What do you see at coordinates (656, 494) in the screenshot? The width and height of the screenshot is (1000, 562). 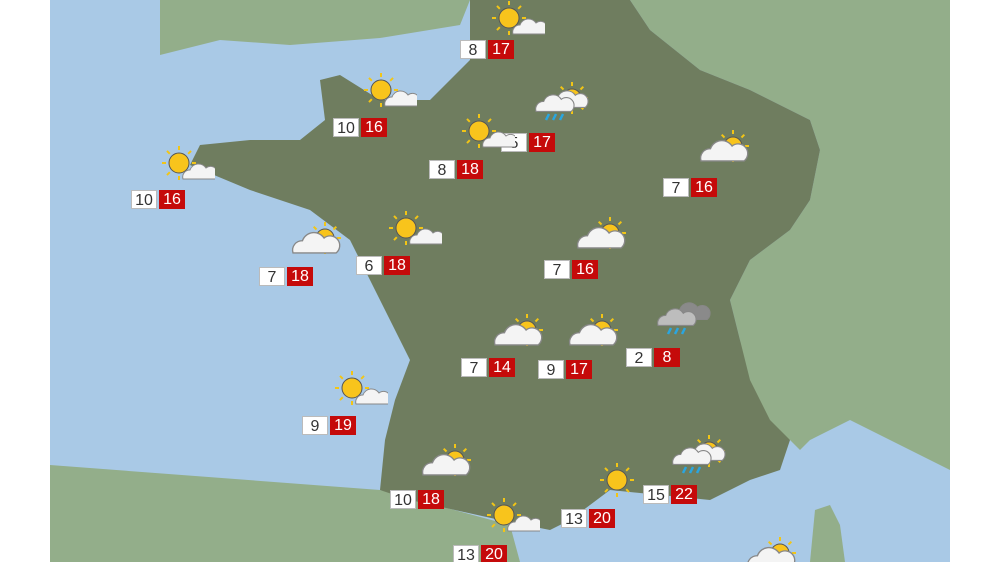 I see `min-temperature: 15` at bounding box center [656, 494].